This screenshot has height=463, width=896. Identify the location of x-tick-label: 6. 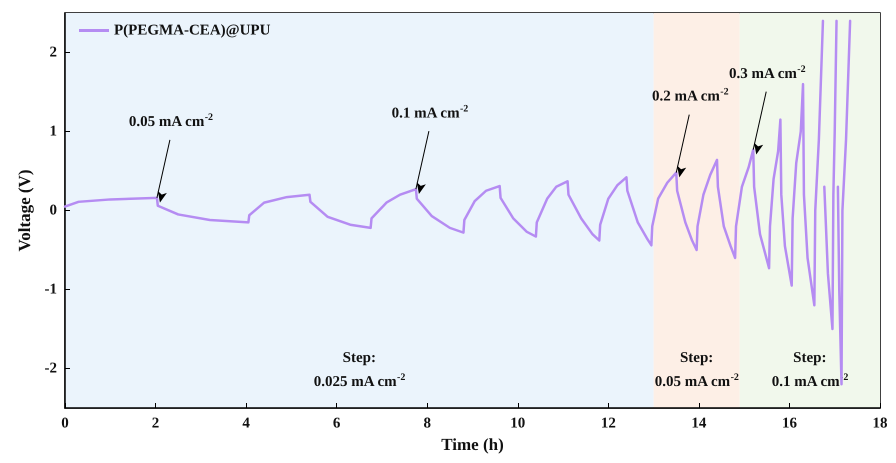
(336, 424).